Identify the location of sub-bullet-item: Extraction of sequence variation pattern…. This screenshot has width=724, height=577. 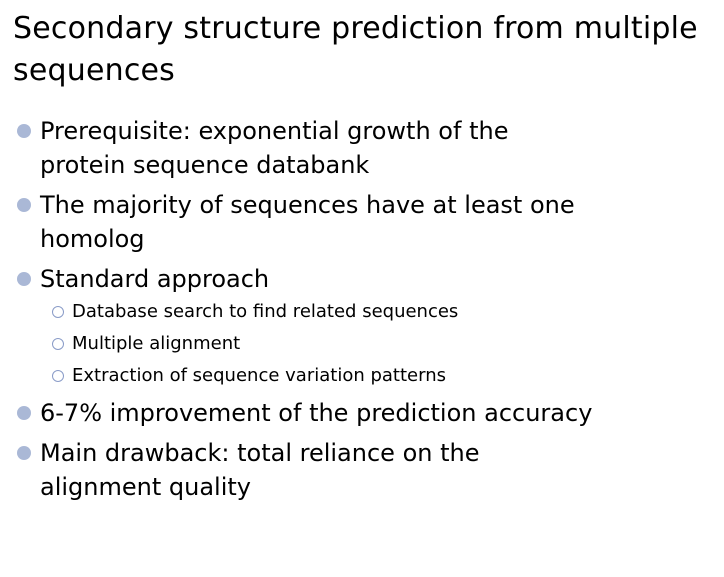
(382, 376).